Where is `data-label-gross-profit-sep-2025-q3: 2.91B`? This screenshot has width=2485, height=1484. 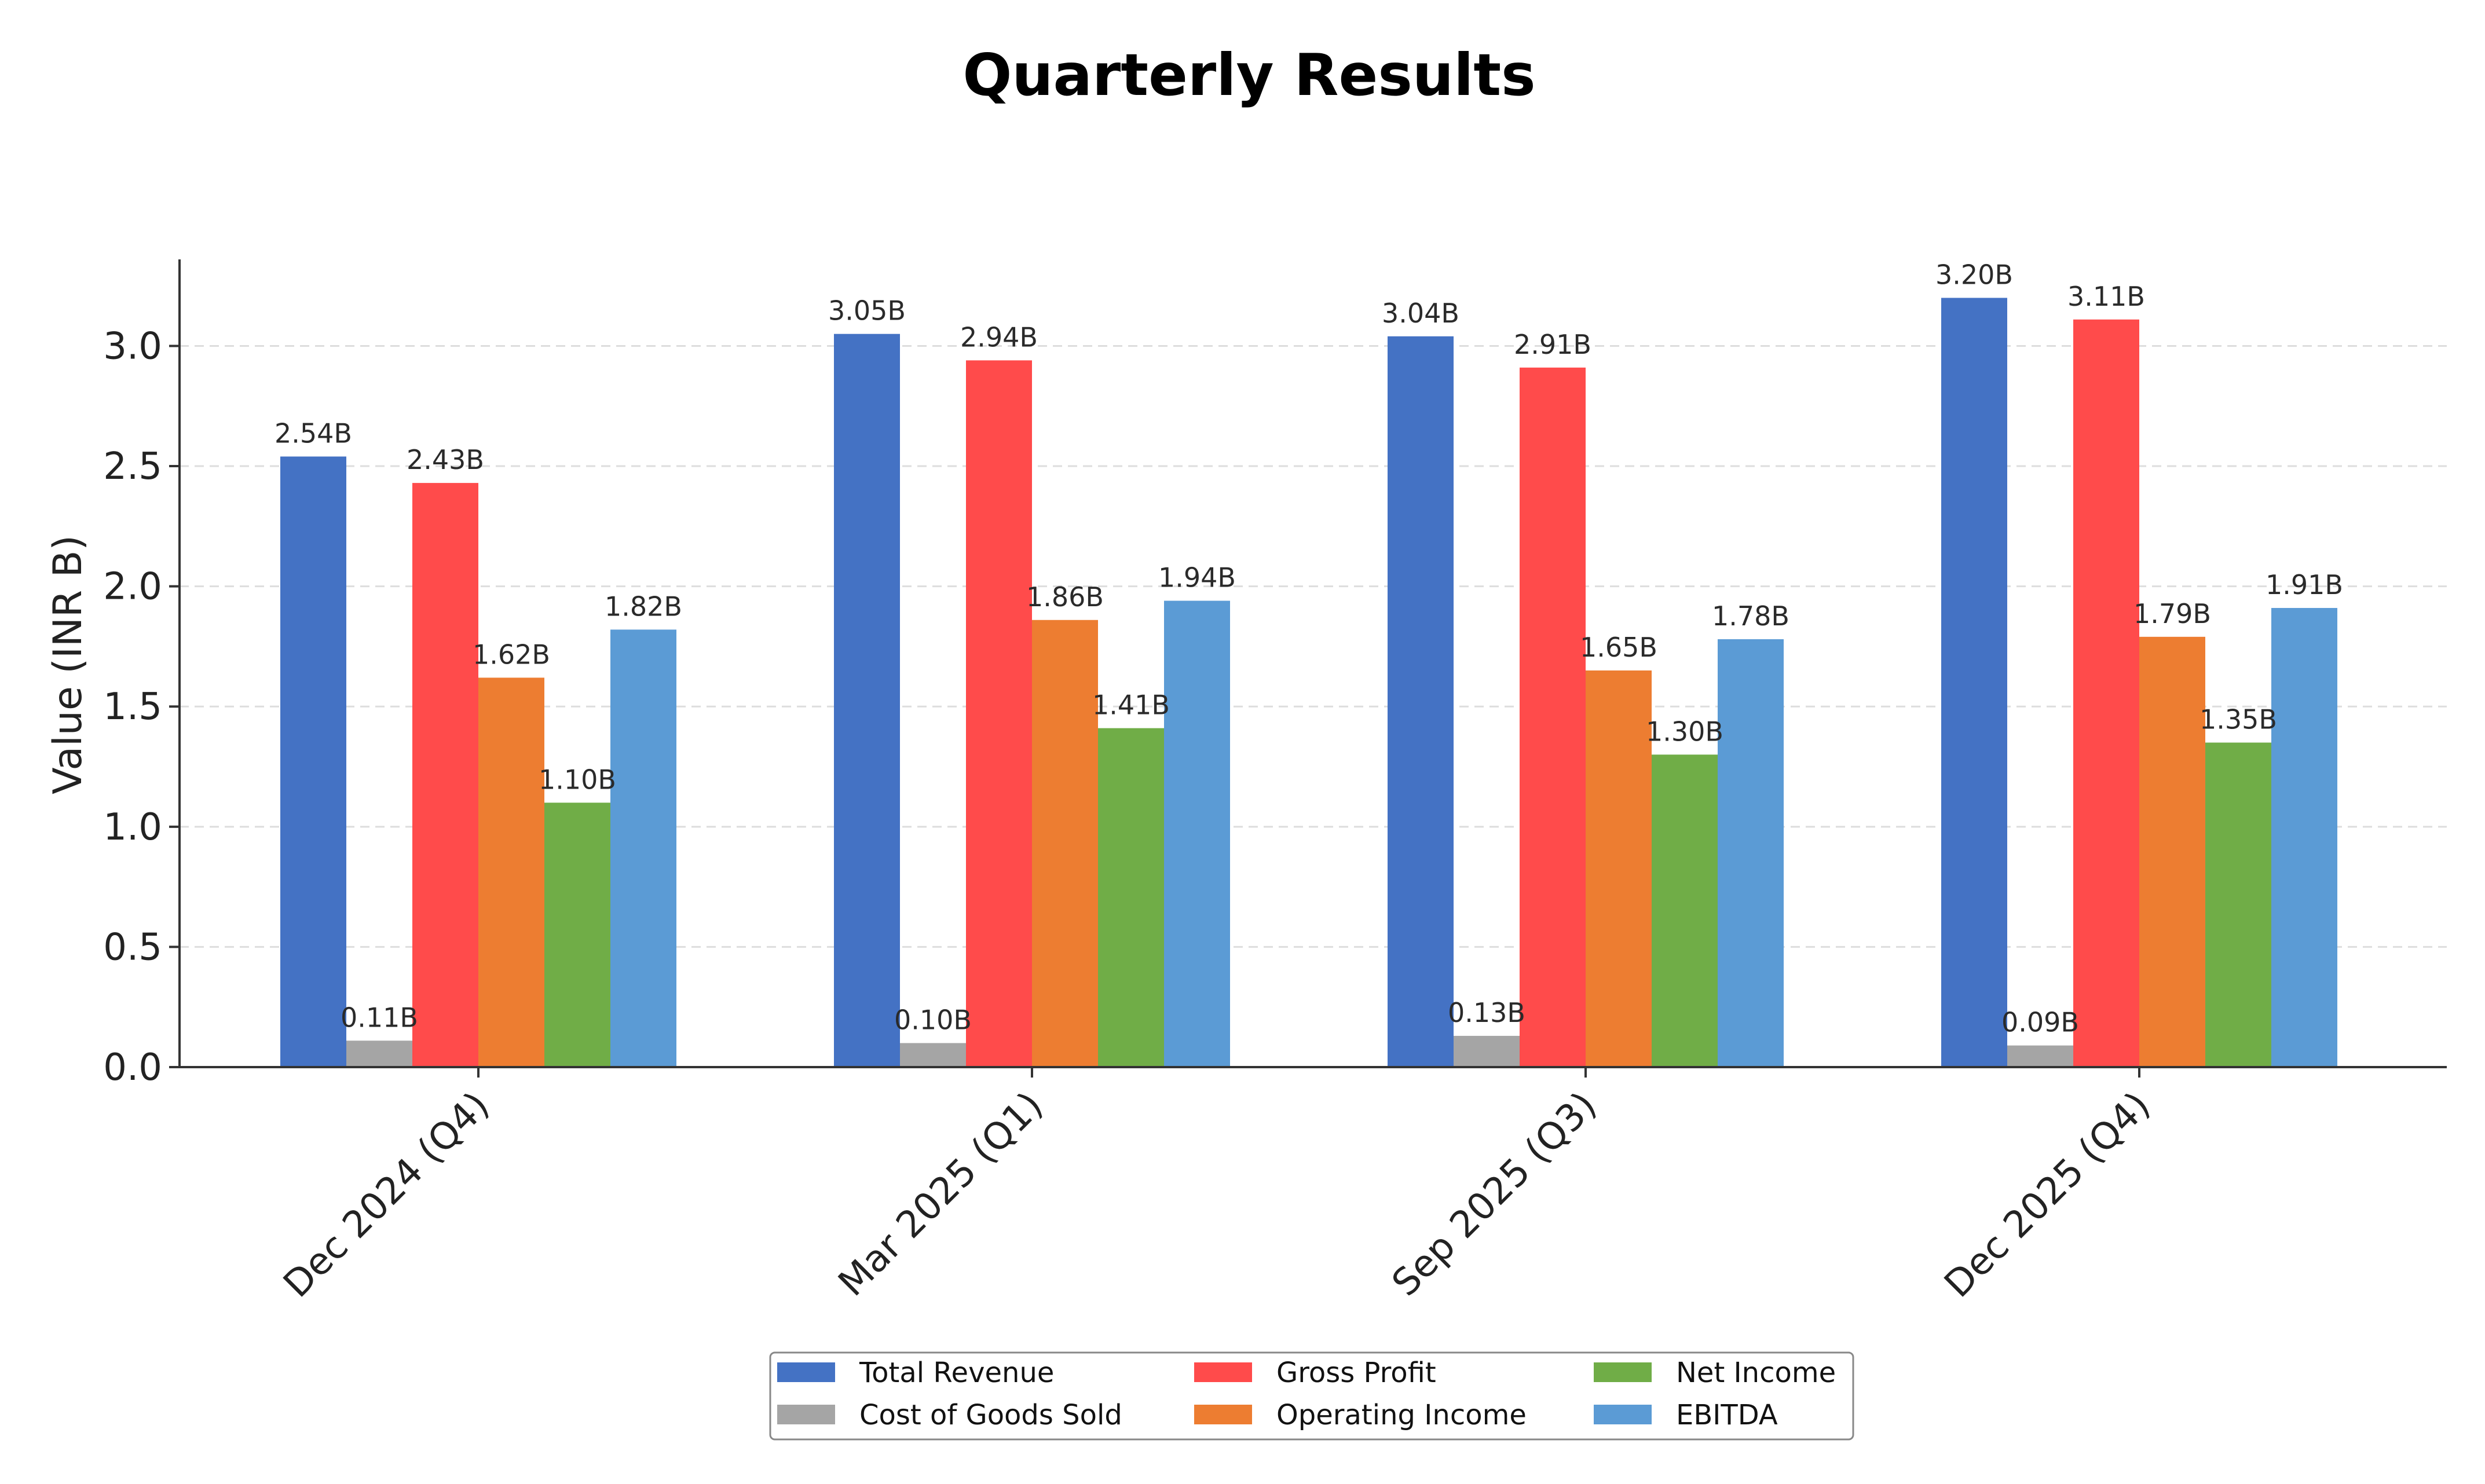 data-label-gross-profit-sep-2025-q3: 2.91B is located at coordinates (1552, 344).